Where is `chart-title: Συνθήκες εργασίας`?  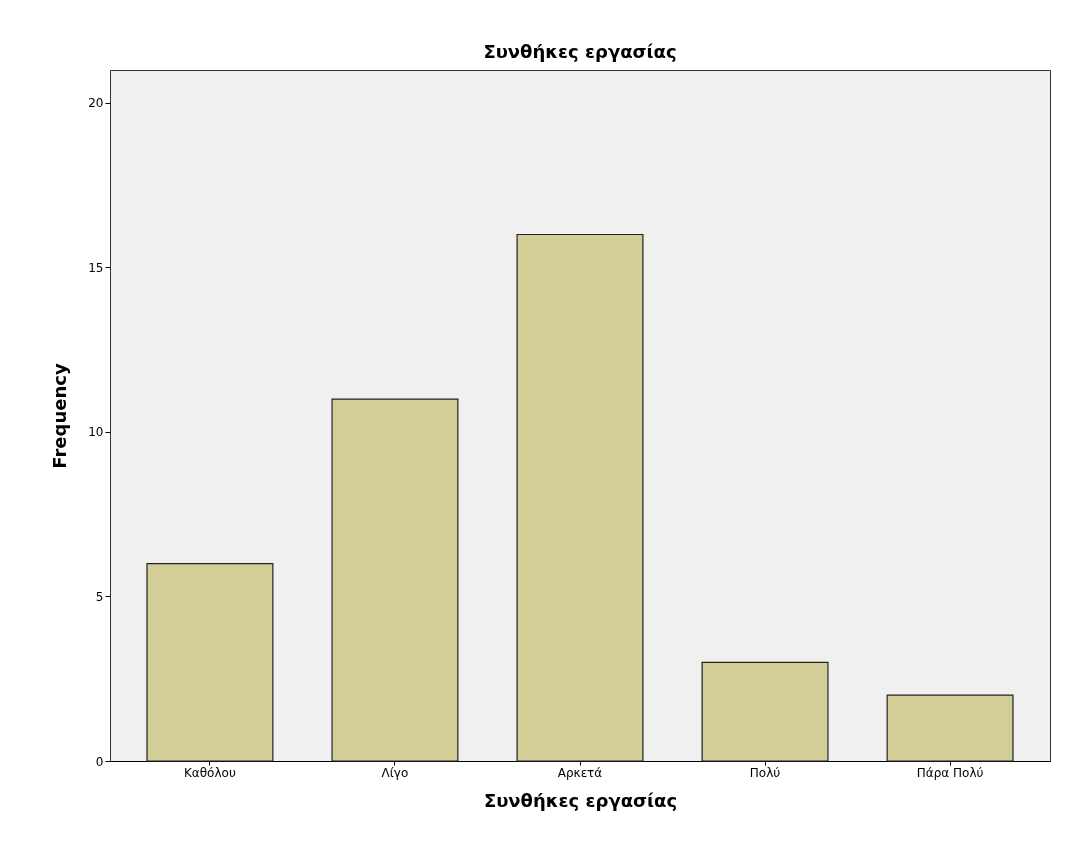 chart-title: Συνθήκες εργασίας is located at coordinates (580, 51).